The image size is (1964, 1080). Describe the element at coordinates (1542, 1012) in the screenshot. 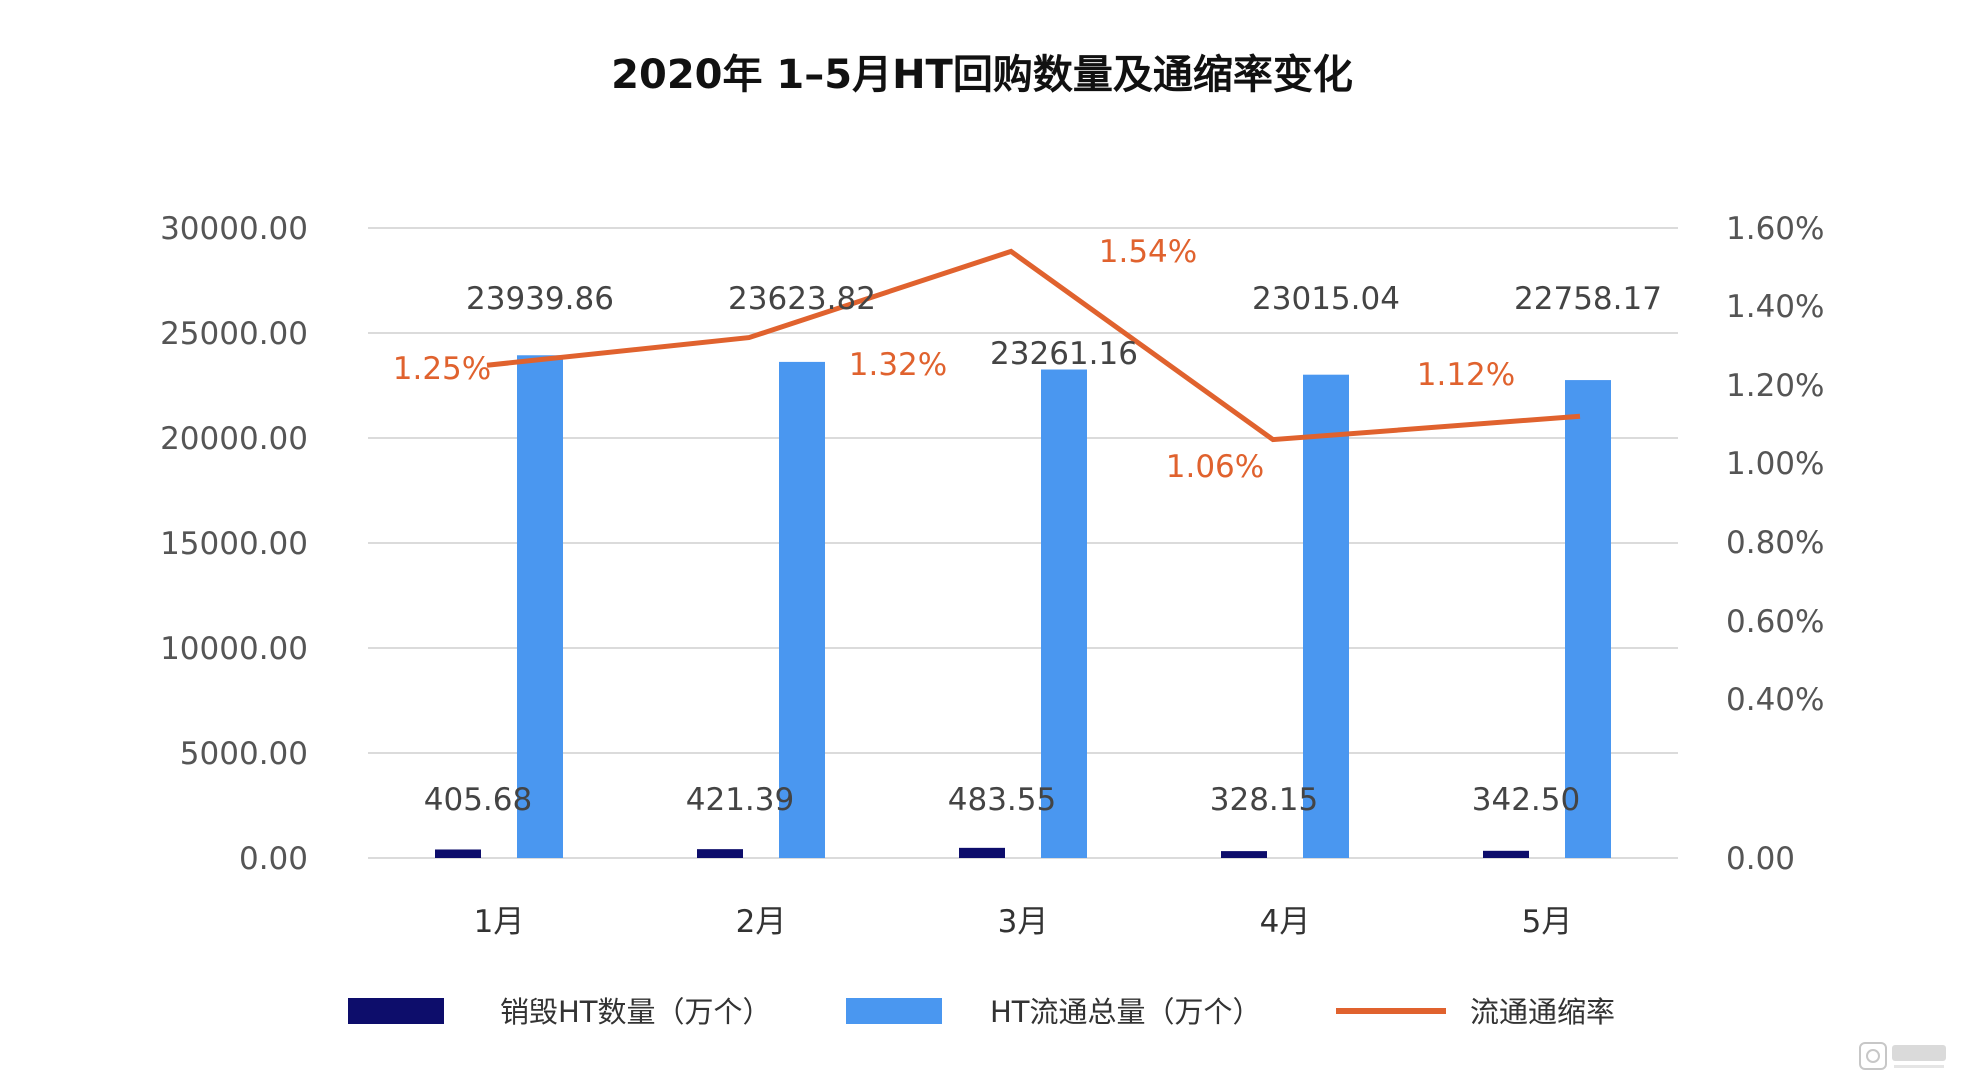

I see `legend-label: 流通通缩率` at that location.